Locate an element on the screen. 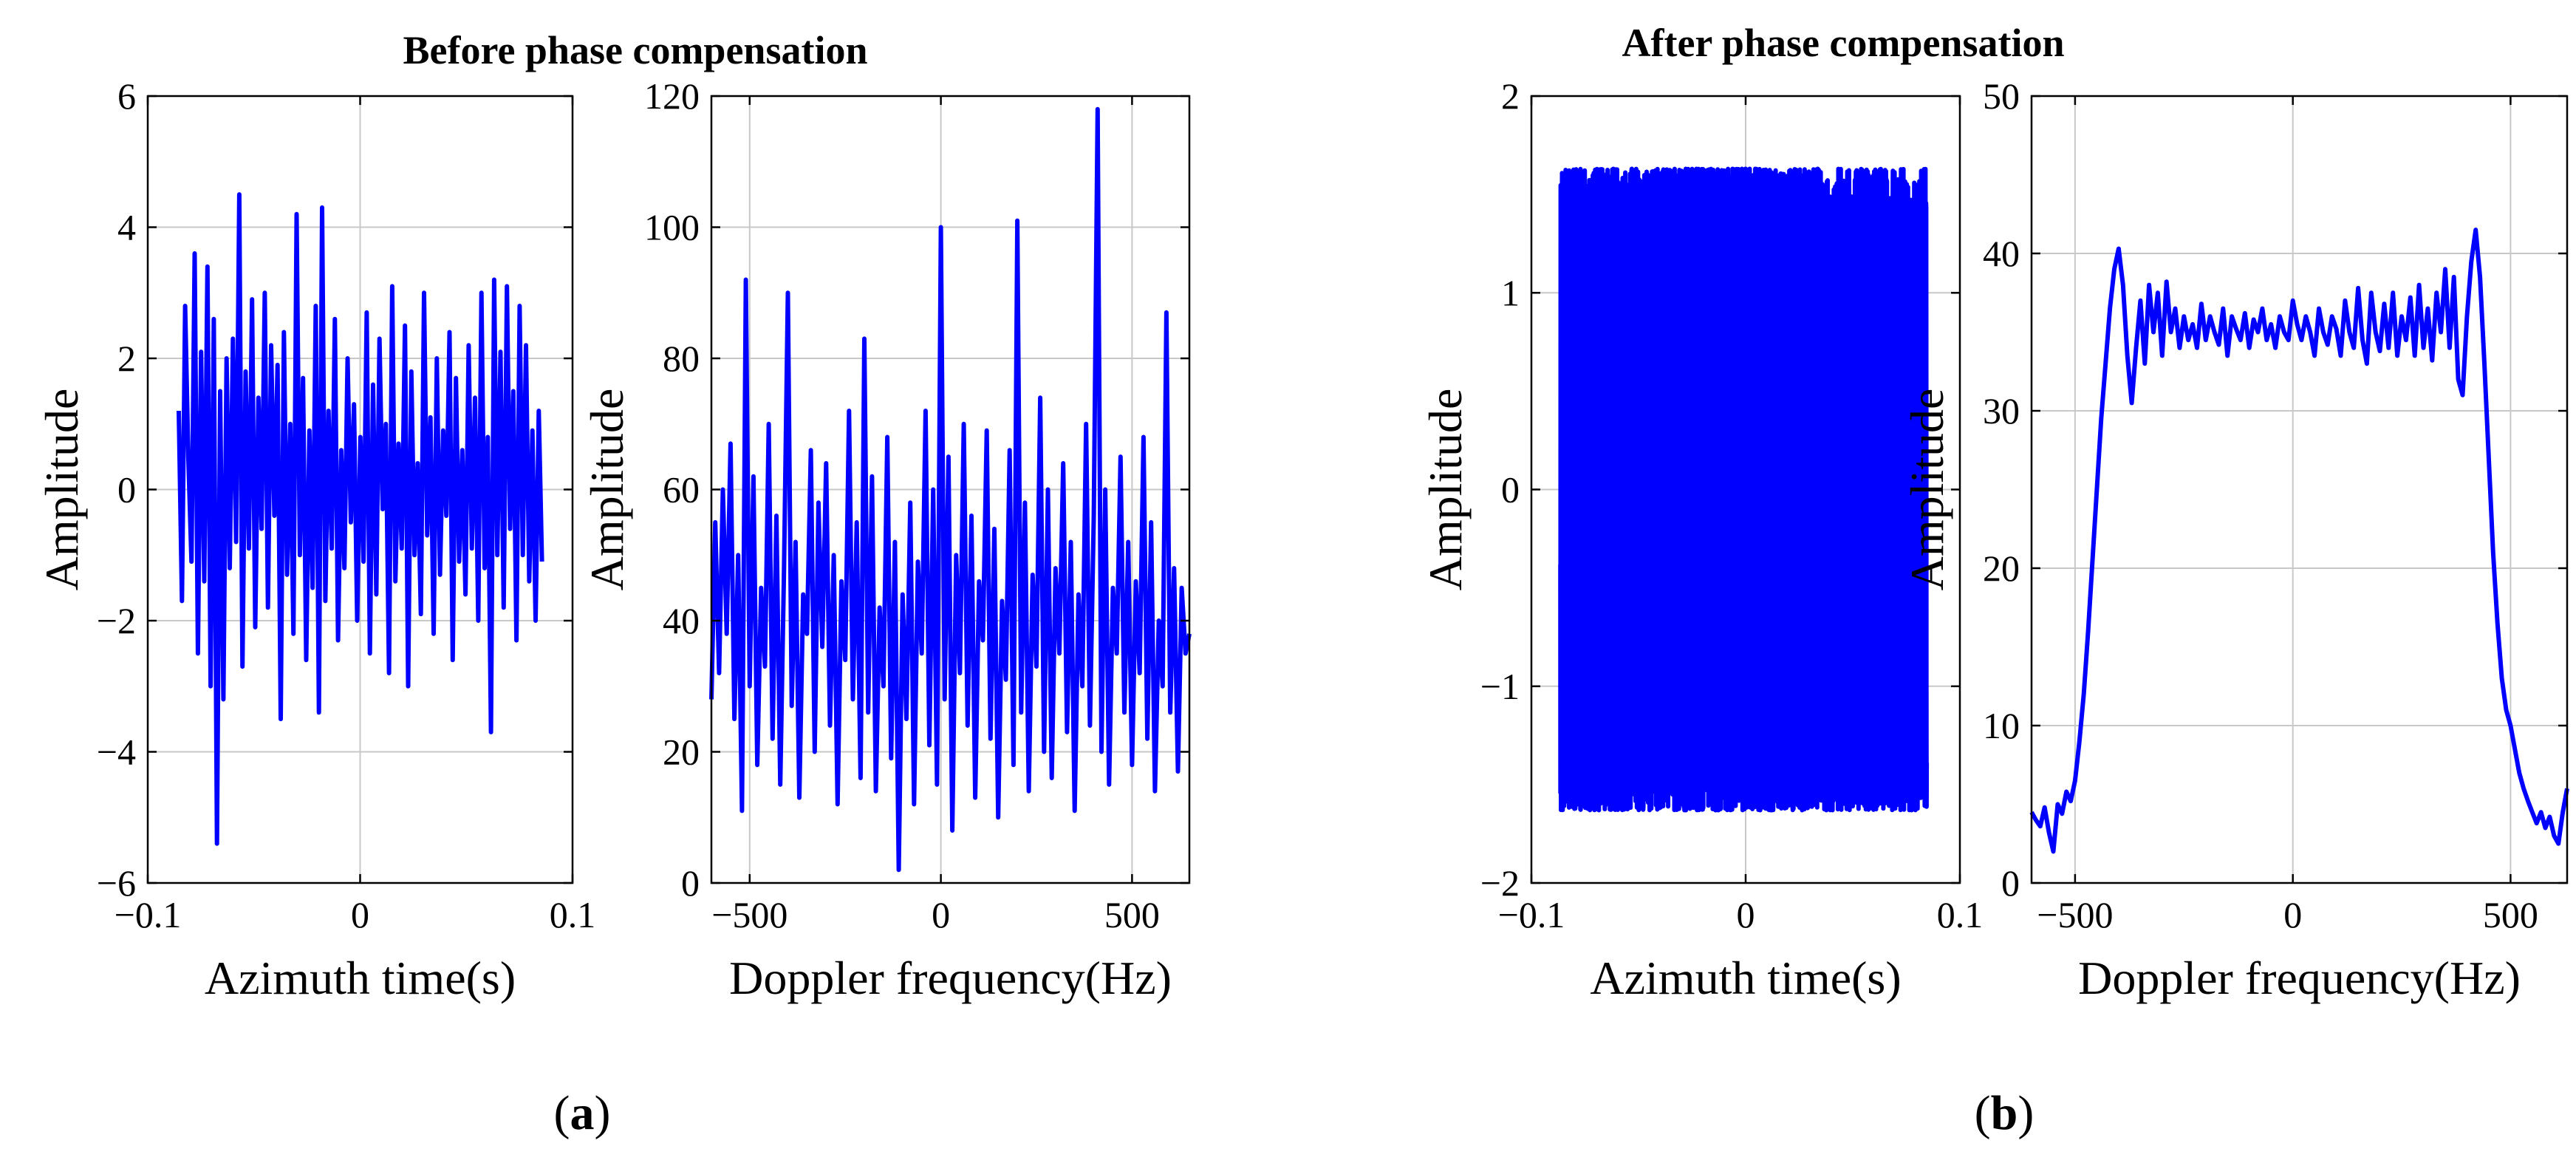  y-tick-label: −1 is located at coordinates (1500, 687).